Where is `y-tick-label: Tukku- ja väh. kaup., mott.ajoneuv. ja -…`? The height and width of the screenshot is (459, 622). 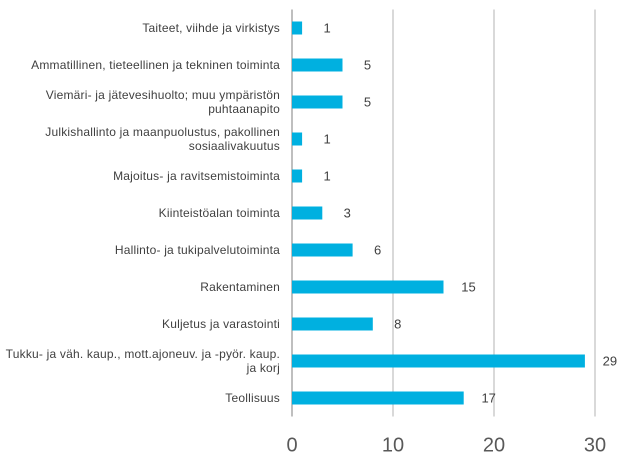 y-tick-label: Tukku- ja väh. kaup., mott.ajoneuv. ja -… is located at coordinates (142, 361).